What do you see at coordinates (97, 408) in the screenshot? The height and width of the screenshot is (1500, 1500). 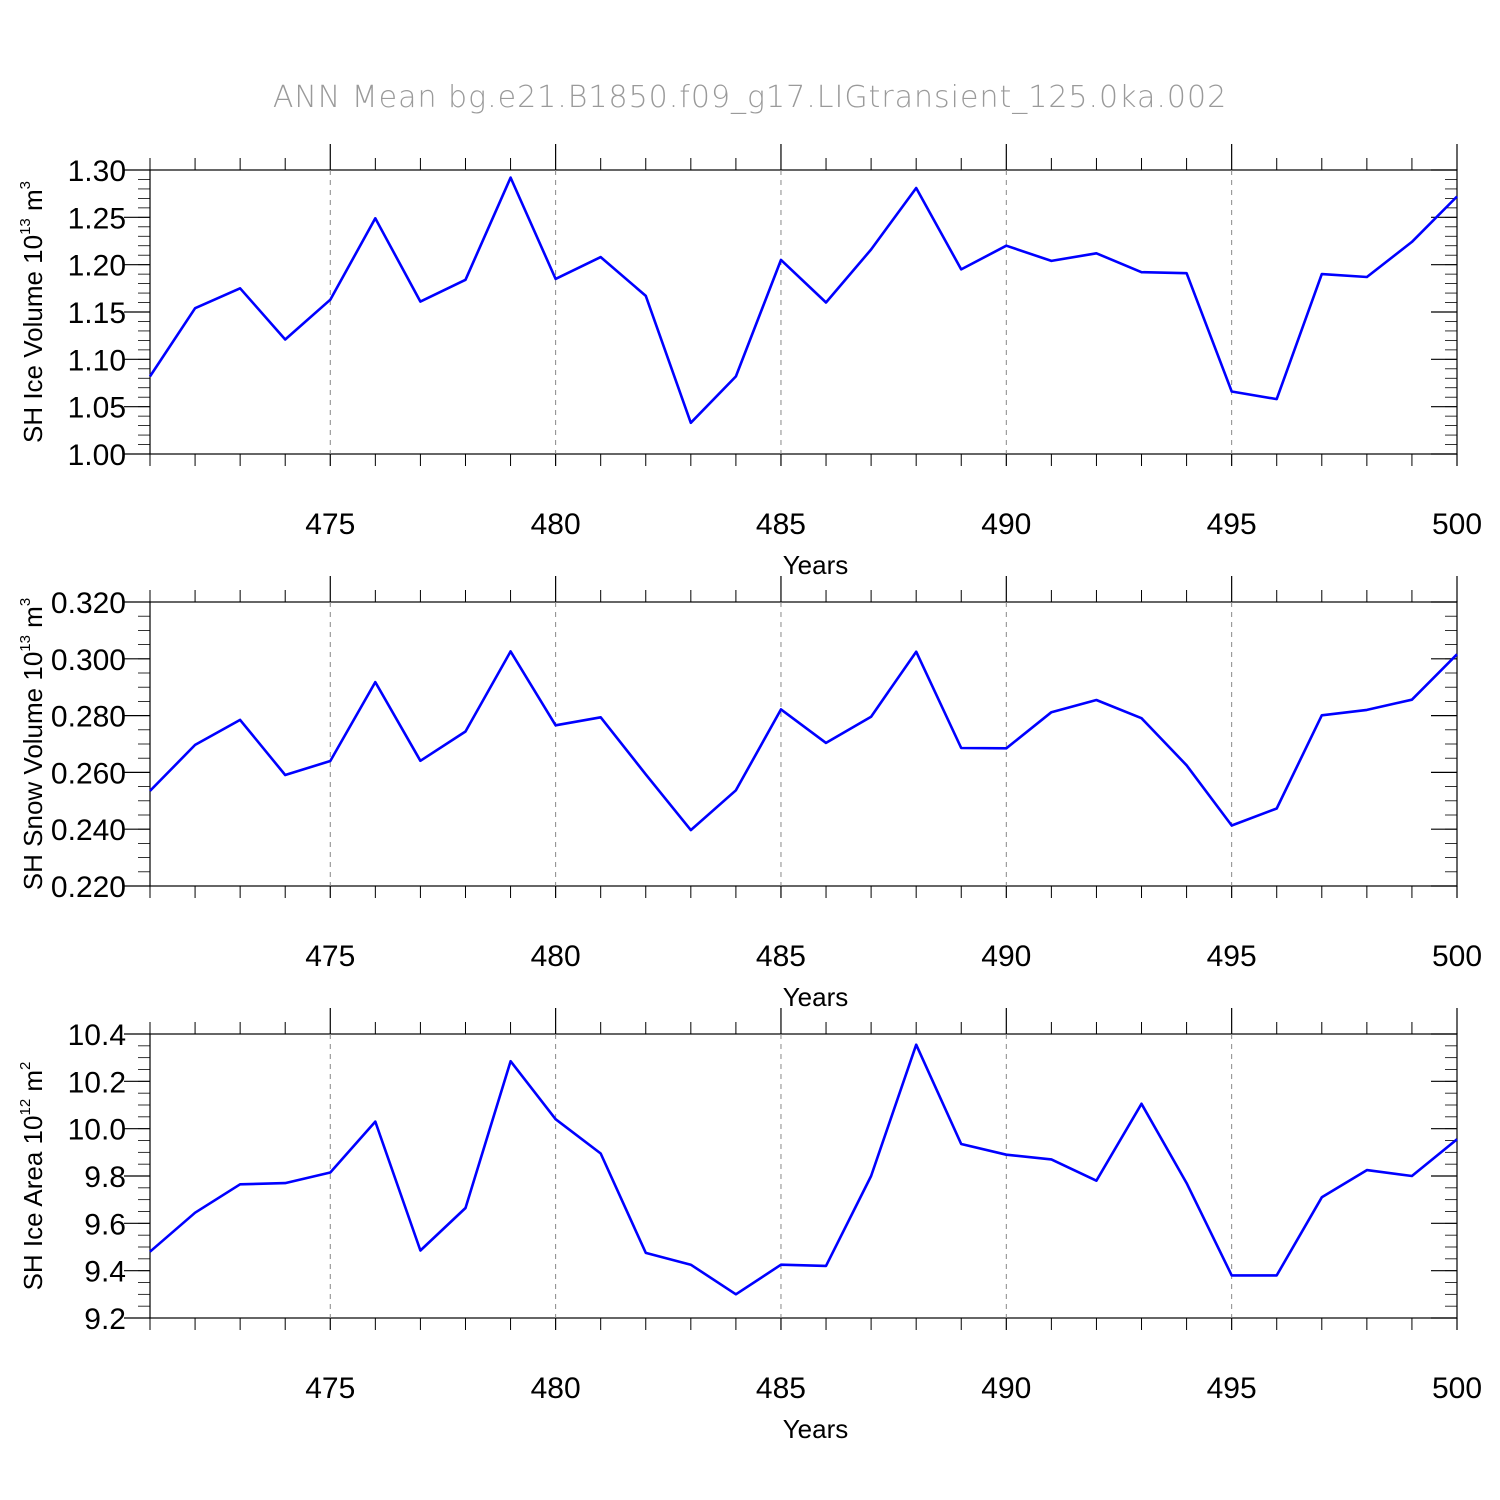 I see `y-tick-label: 1.05` at bounding box center [97, 408].